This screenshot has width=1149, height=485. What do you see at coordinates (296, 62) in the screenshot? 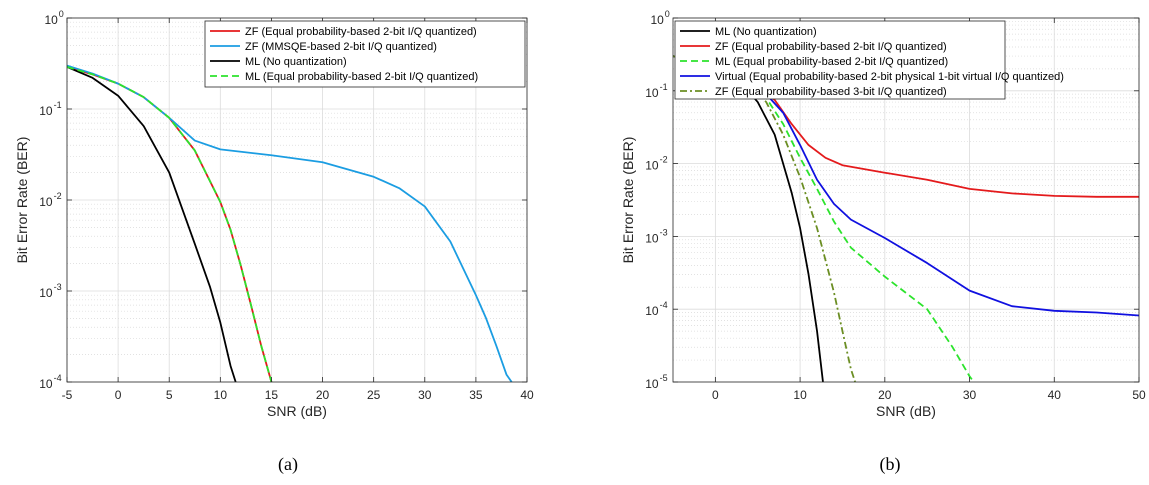
I see `legend-entry-2: ML (No quantization)` at bounding box center [296, 62].